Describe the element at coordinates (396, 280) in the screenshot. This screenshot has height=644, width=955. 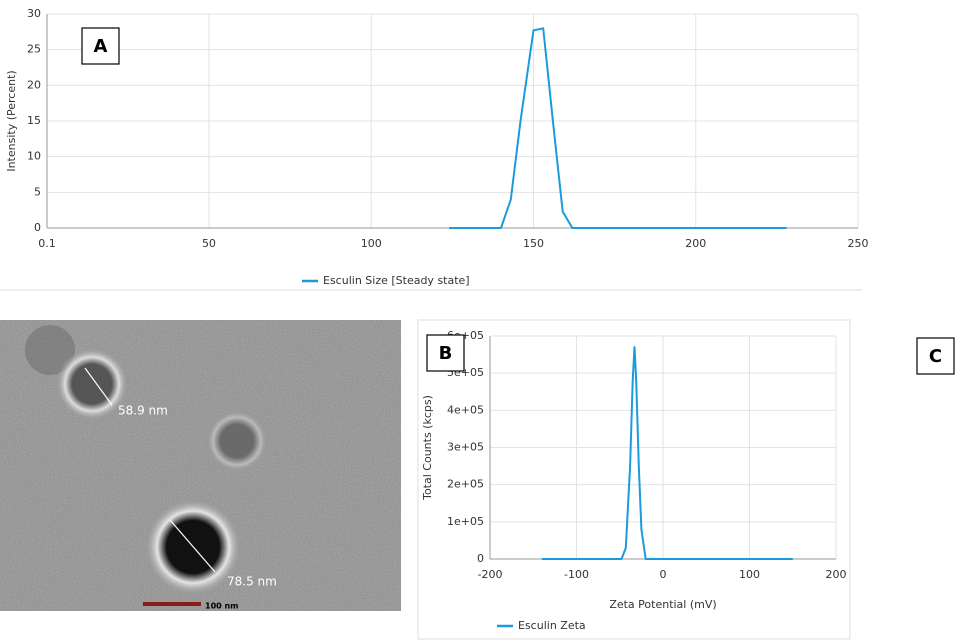
I see `legend-label: Esculin Size [Steady state]` at that location.